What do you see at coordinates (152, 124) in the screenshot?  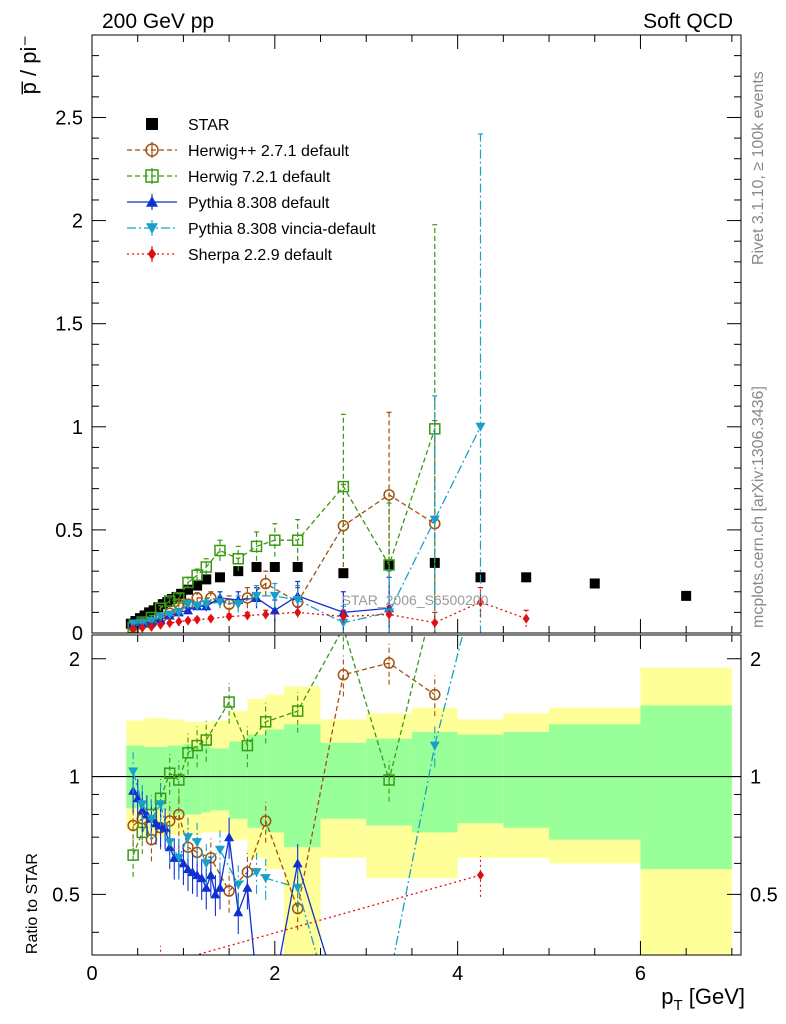 I see `legend-marker-star` at bounding box center [152, 124].